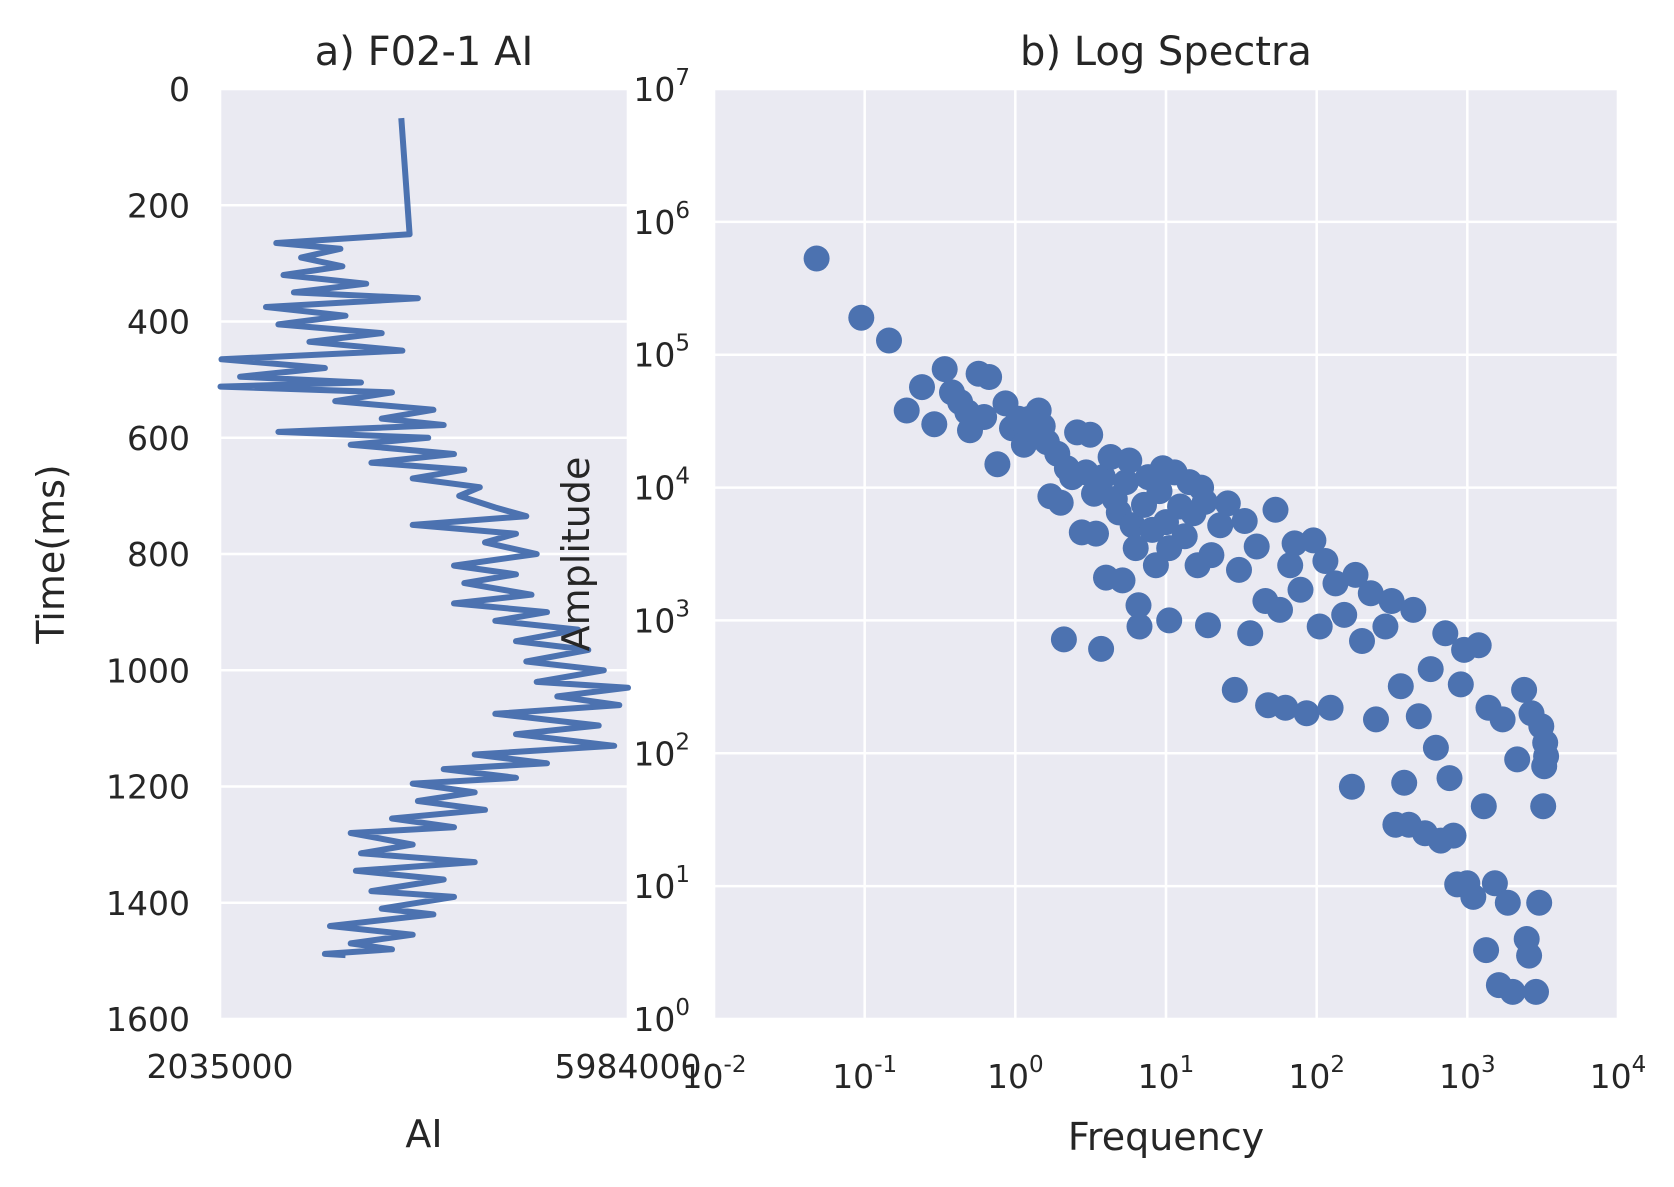 The image size is (1674, 1187). I want to click on panel-a-y-tick-label: 600, so click(158, 438).